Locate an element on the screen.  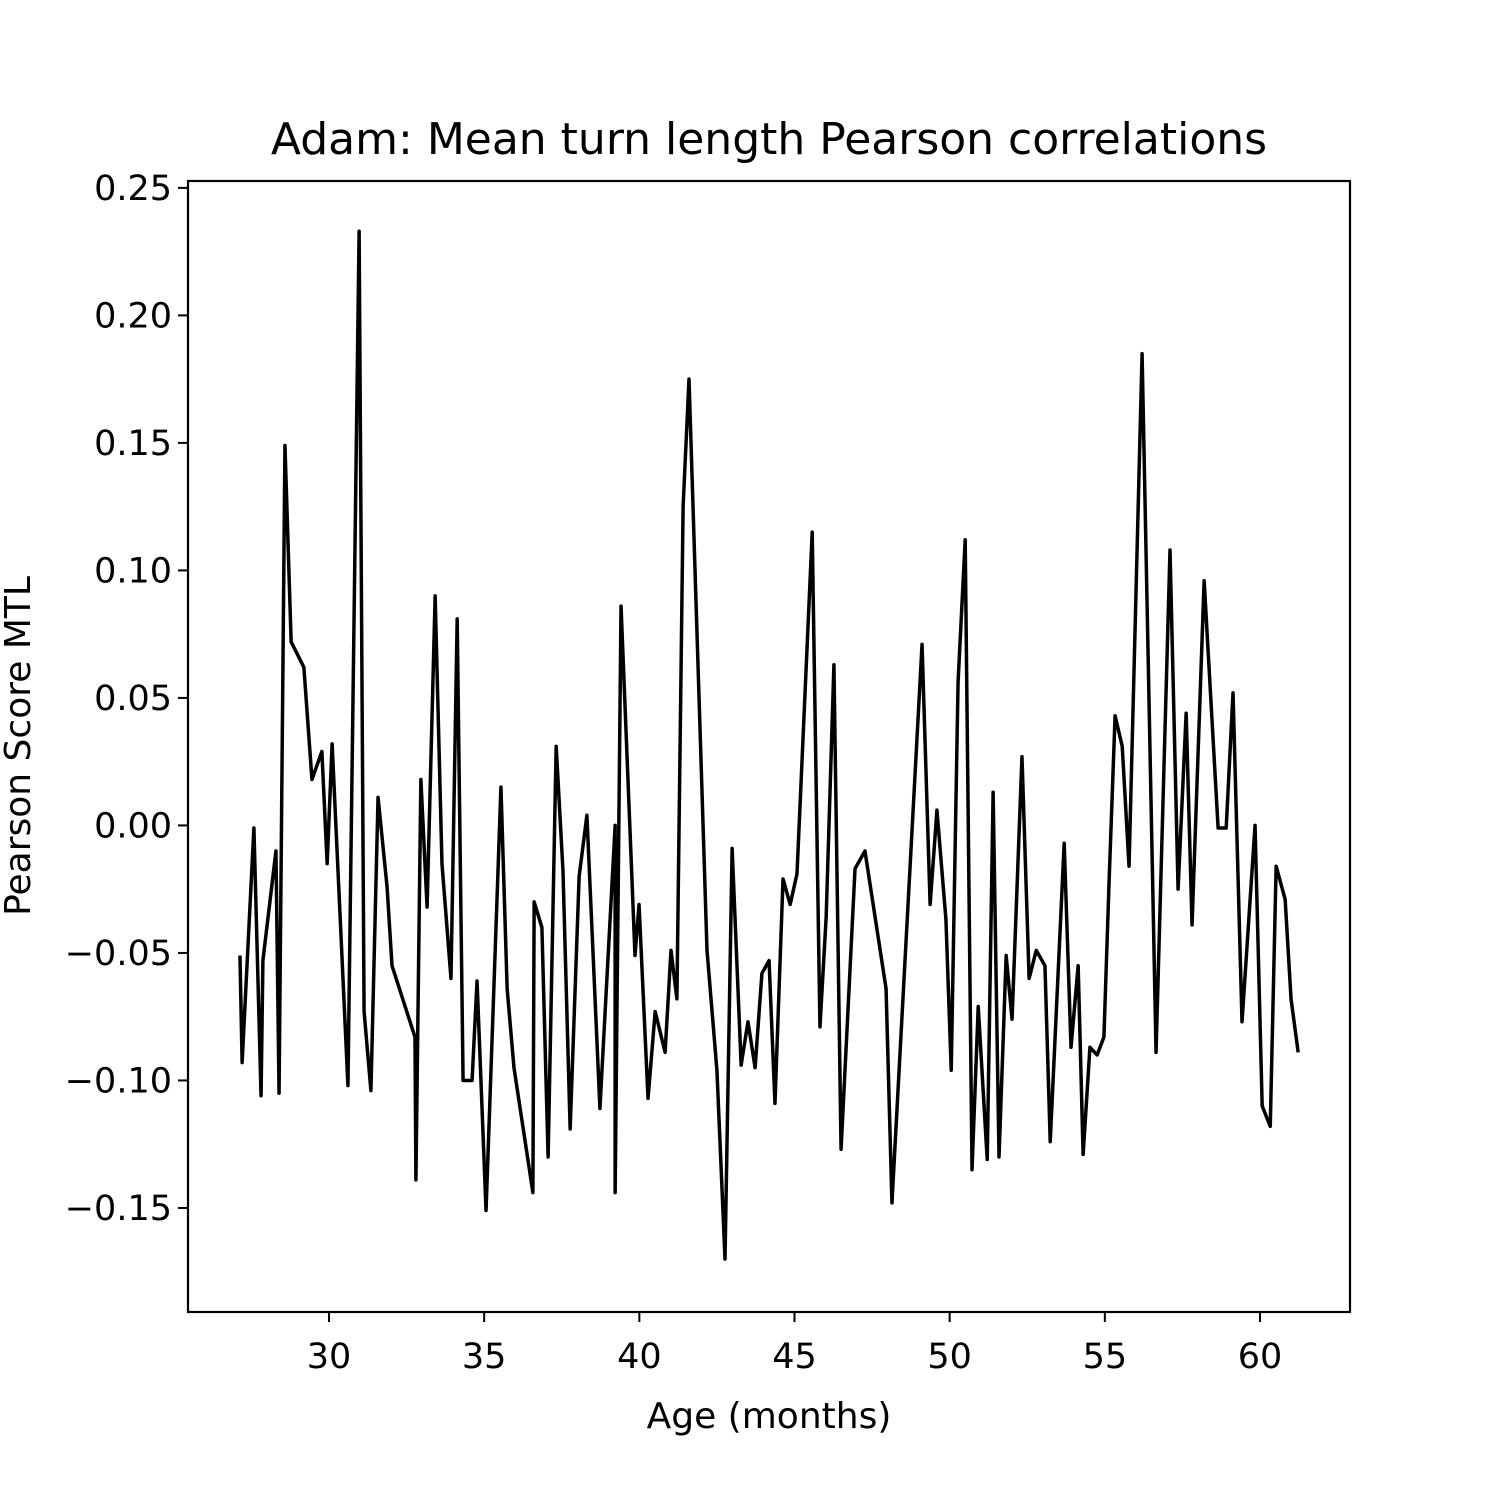
x-tick-label: 55 is located at coordinates (1105, 1357).